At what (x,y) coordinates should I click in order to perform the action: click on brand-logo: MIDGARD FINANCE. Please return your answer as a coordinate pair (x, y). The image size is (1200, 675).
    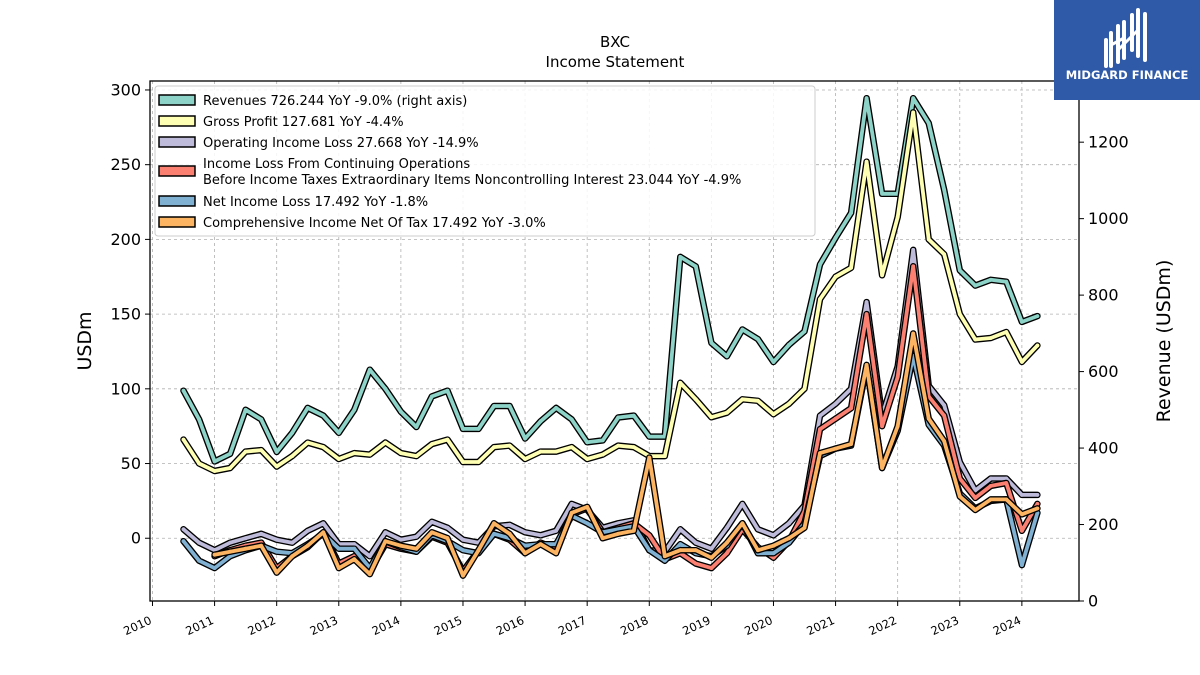
    Looking at the image, I should click on (1127, 50).